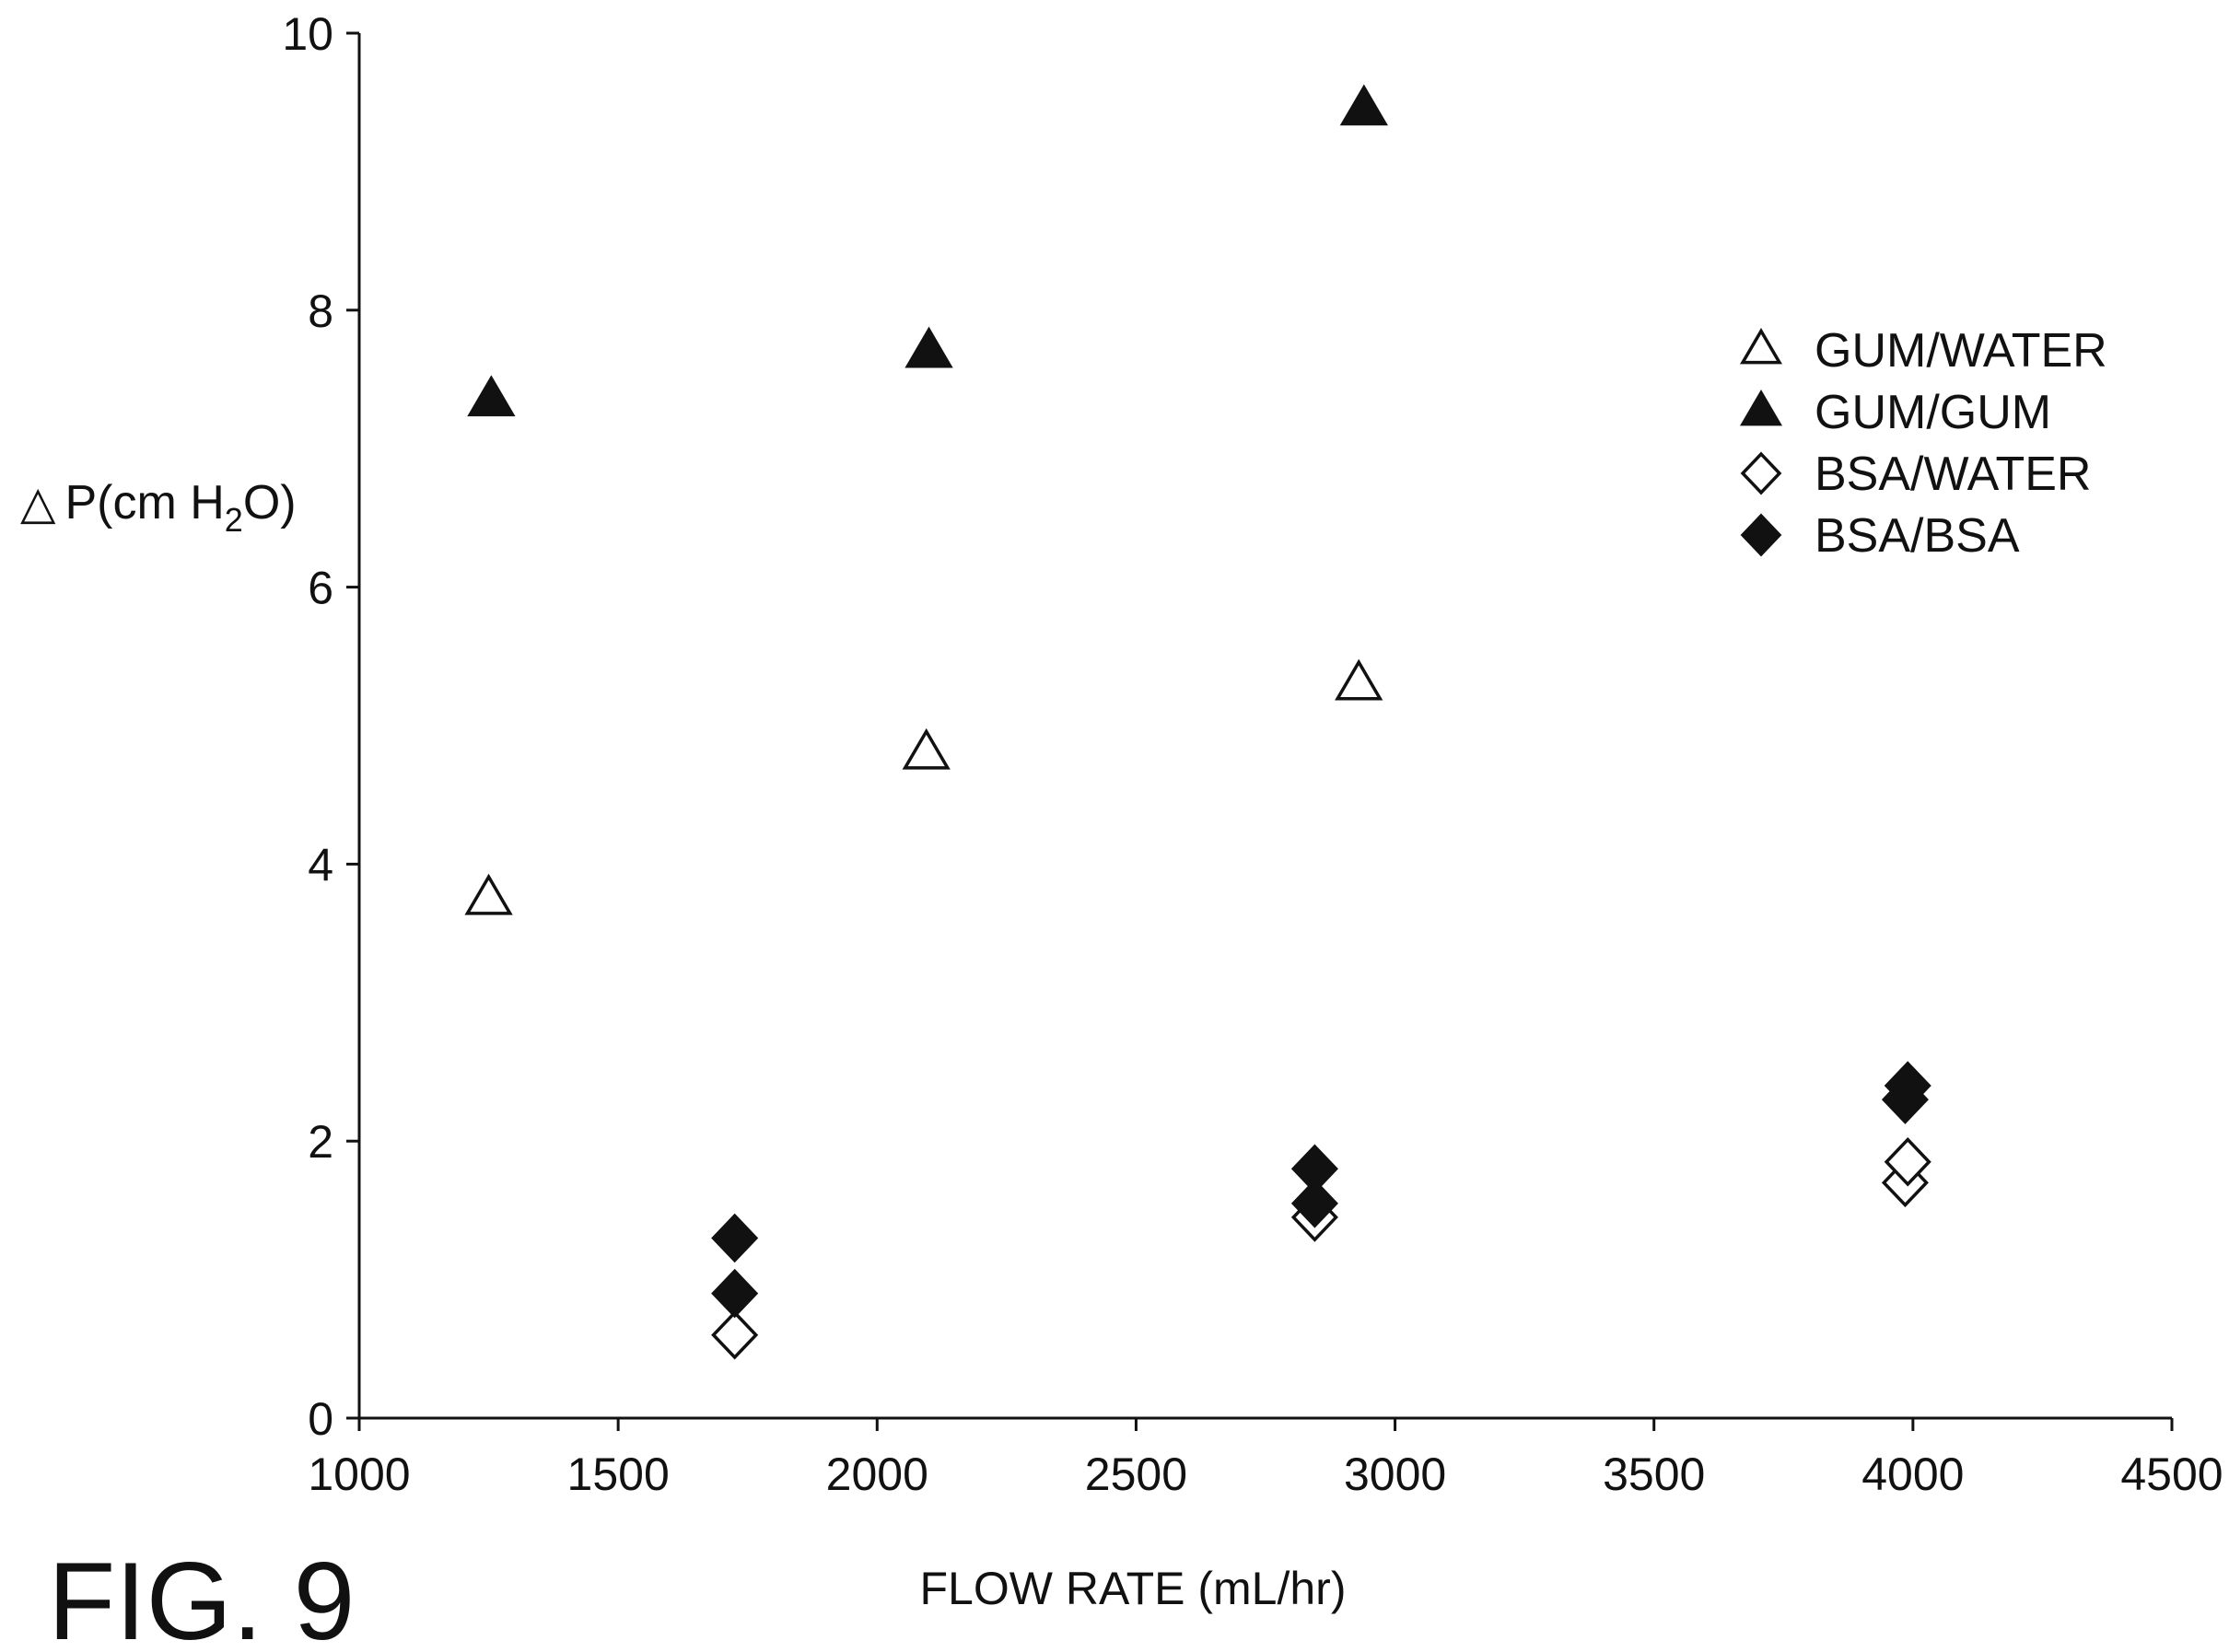 This screenshot has height=1652, width=2229. What do you see at coordinates (270, 502) in the screenshot?
I see `y-axis-title-suffix: O)` at bounding box center [270, 502].